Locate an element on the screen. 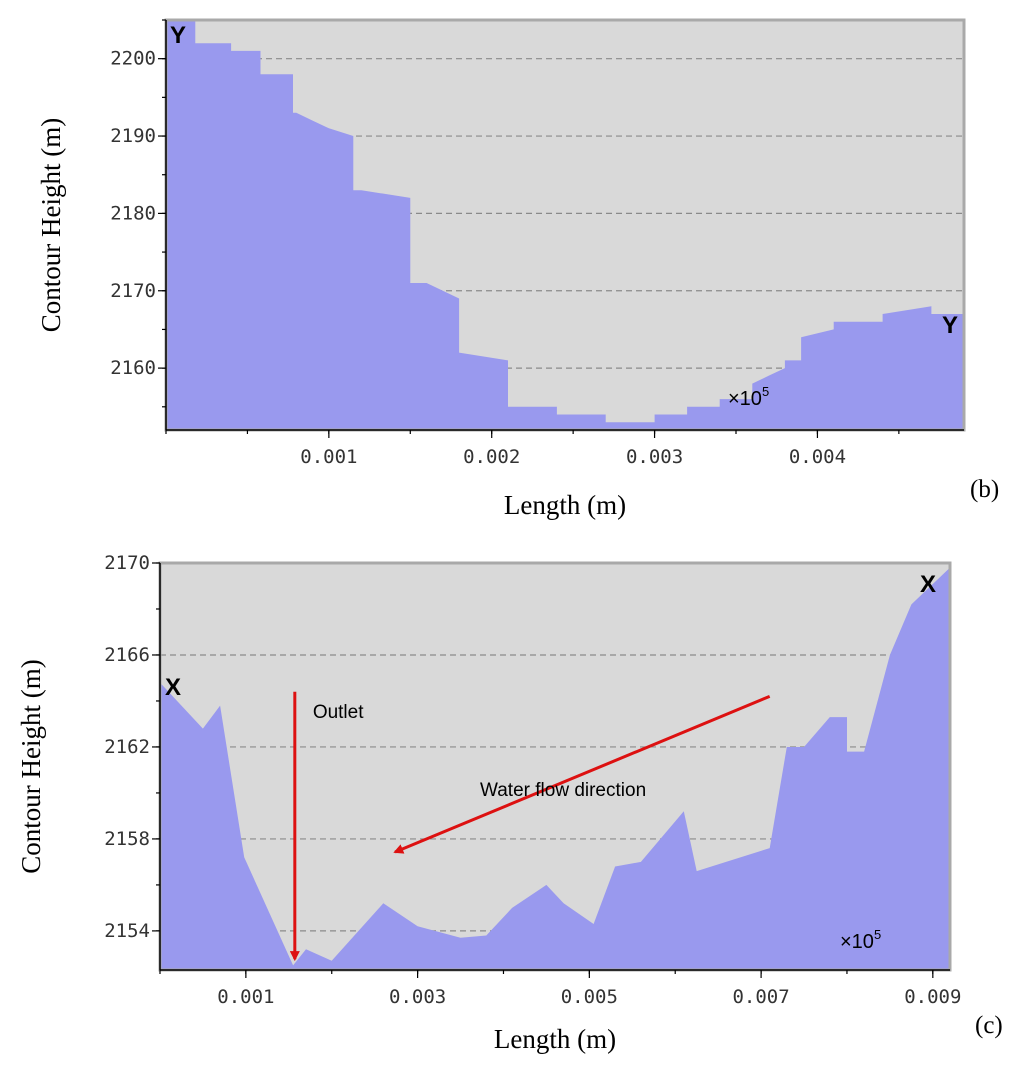 Image resolution: width=1024 pixels, height=1071 pixels. x-tick-label: 0.002 is located at coordinates (491, 457).